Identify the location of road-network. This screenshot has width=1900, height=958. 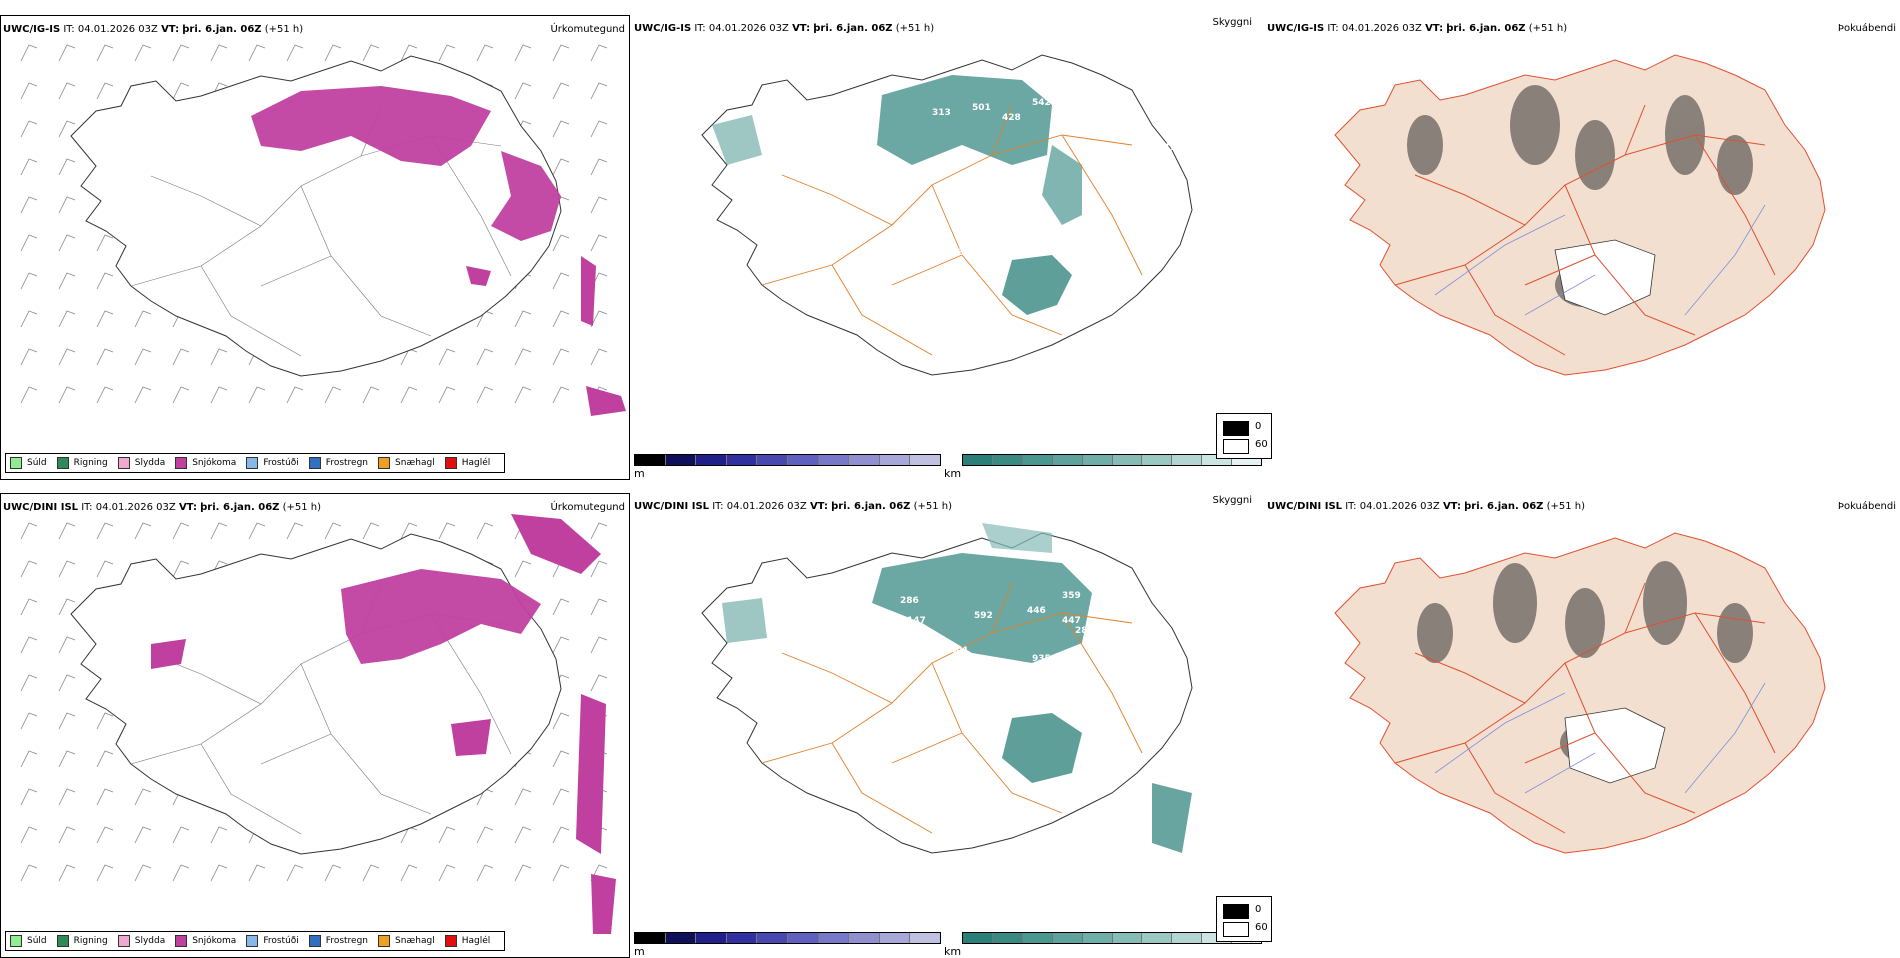
(1585, 708).